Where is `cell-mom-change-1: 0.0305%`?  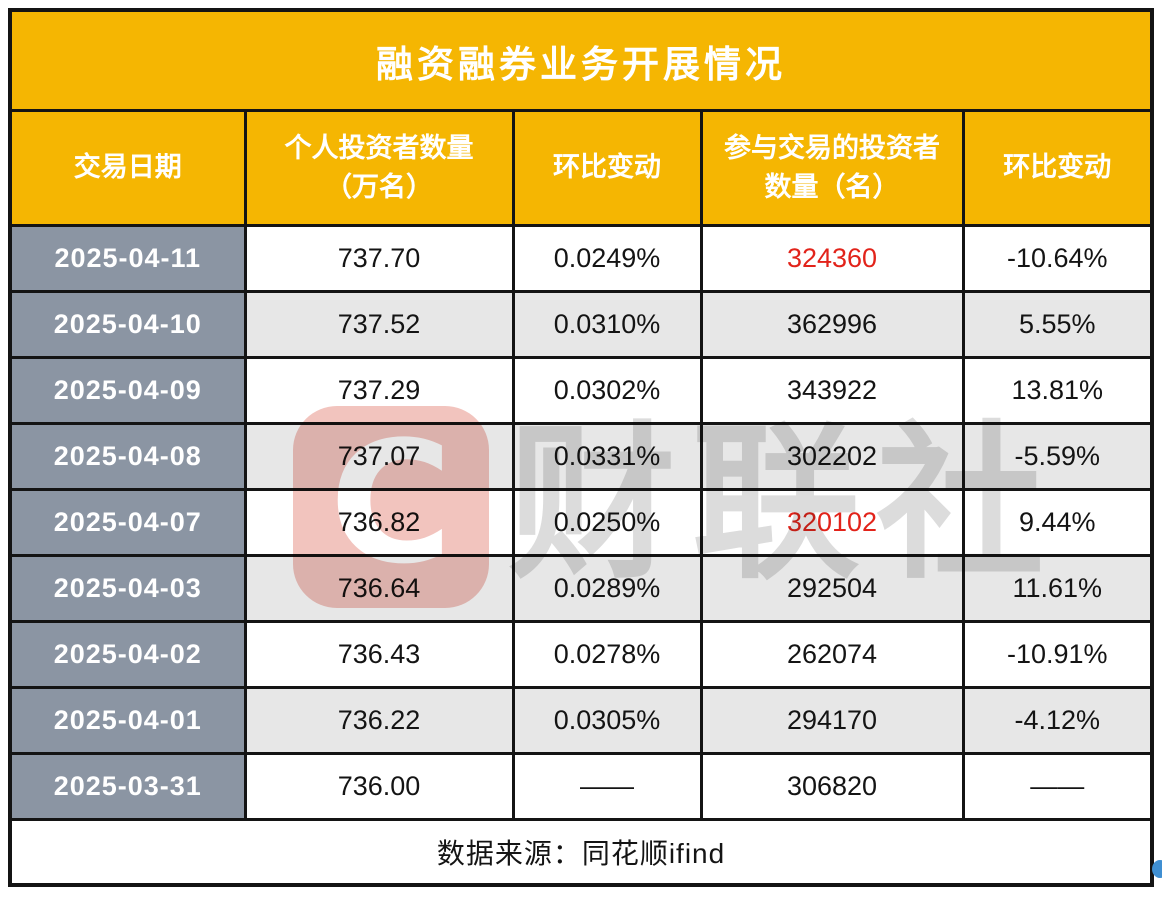
cell-mom-change-1: 0.0305% is located at coordinates (607, 720).